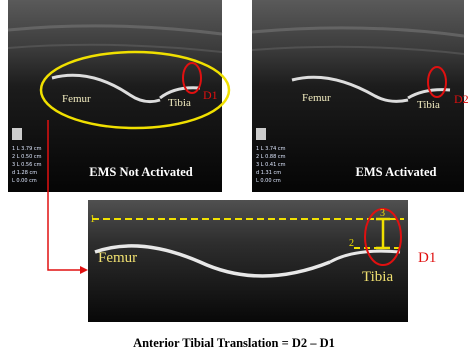 This screenshot has width=474, height=355. Describe the element at coordinates (27, 165) in the screenshot. I see `measurement: 3 L 0.56 cm` at that location.